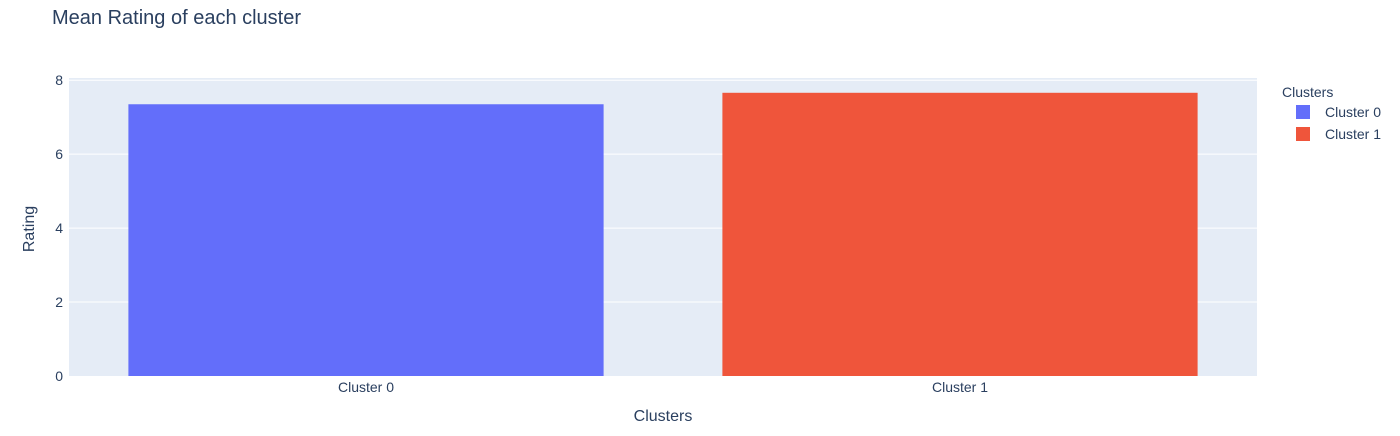  Describe the element at coordinates (663, 387) in the screenshot. I see `x-axis-ticks: Cluster 0 Cluster 1` at that location.